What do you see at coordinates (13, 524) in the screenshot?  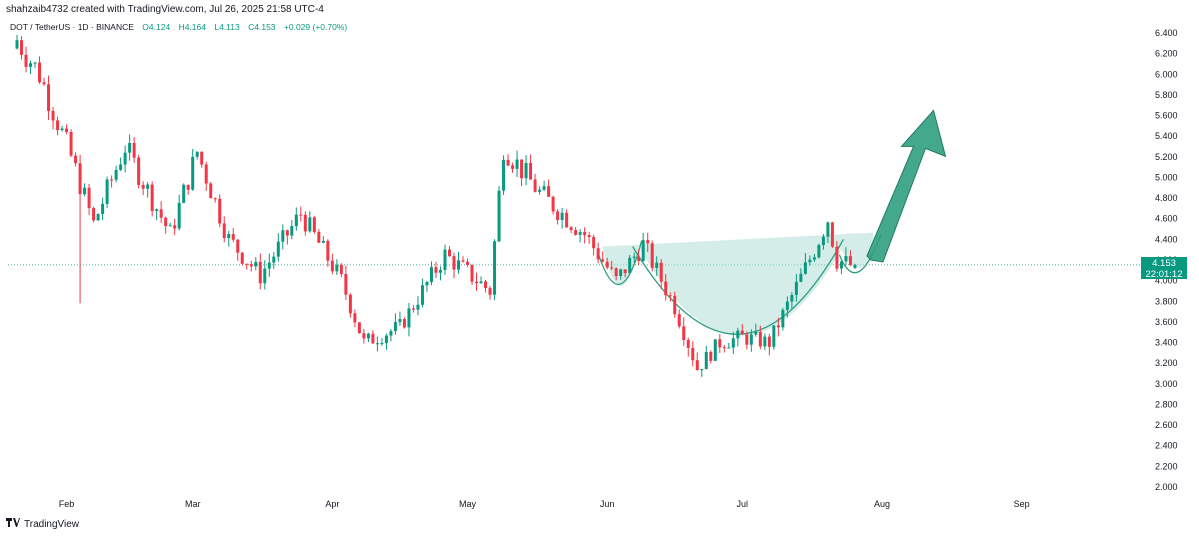 I see `tradingview-icon` at bounding box center [13, 524].